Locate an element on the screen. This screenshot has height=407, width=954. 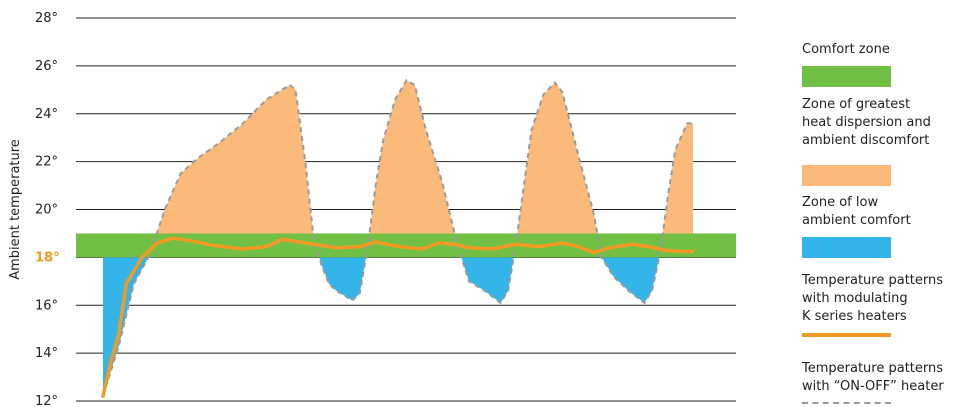
y-tick-label: 14° is located at coordinates (46, 353).